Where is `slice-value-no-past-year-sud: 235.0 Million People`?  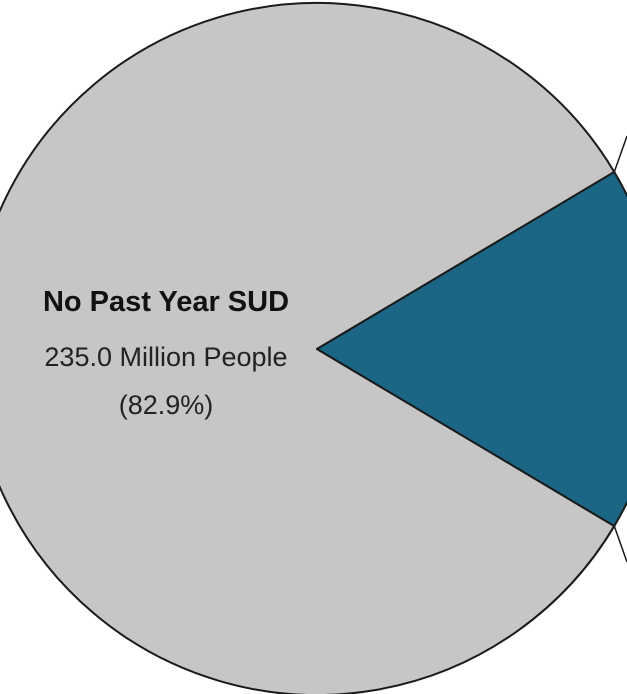 slice-value-no-past-year-sud: 235.0 Million People is located at coordinates (165, 357).